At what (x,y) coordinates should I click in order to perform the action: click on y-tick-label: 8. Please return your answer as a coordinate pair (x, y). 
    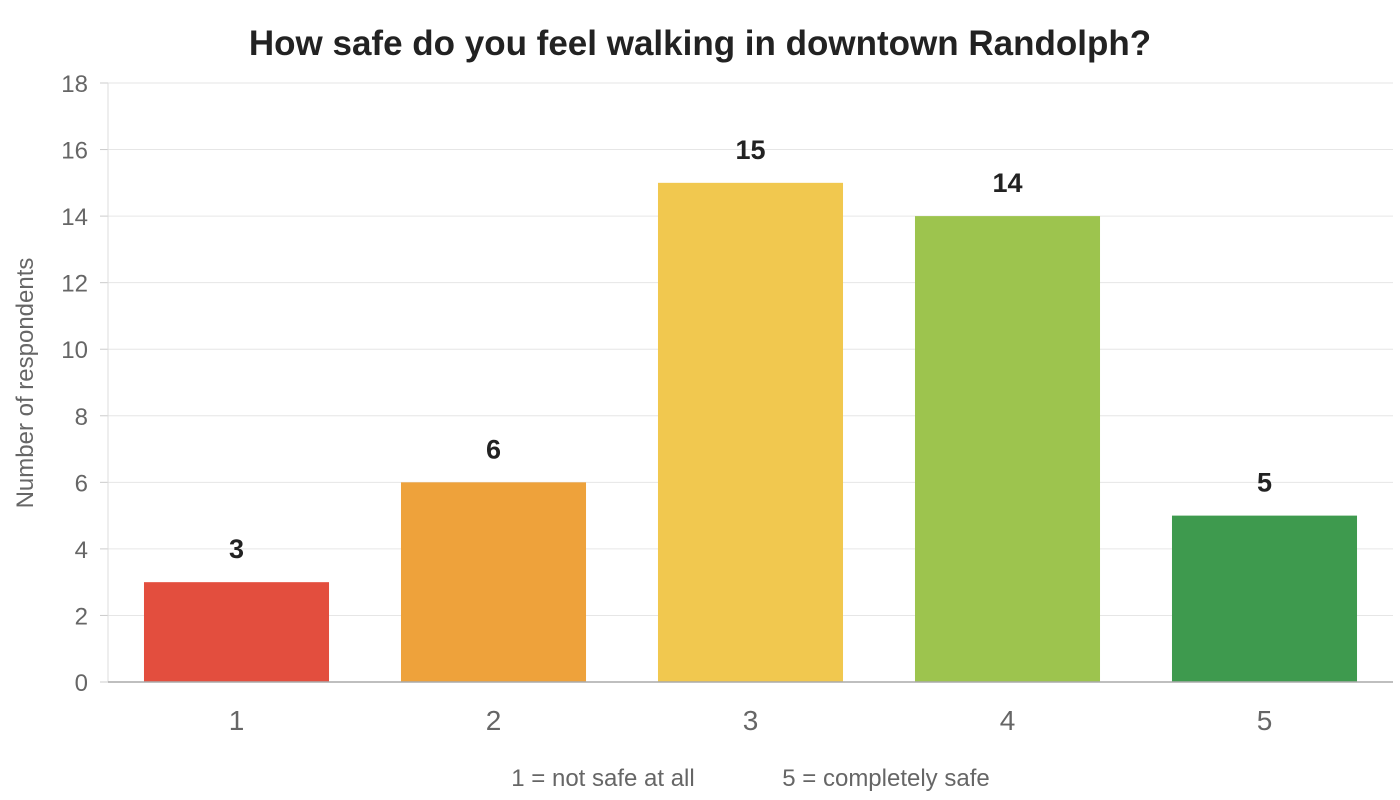
    Looking at the image, I should click on (81, 417).